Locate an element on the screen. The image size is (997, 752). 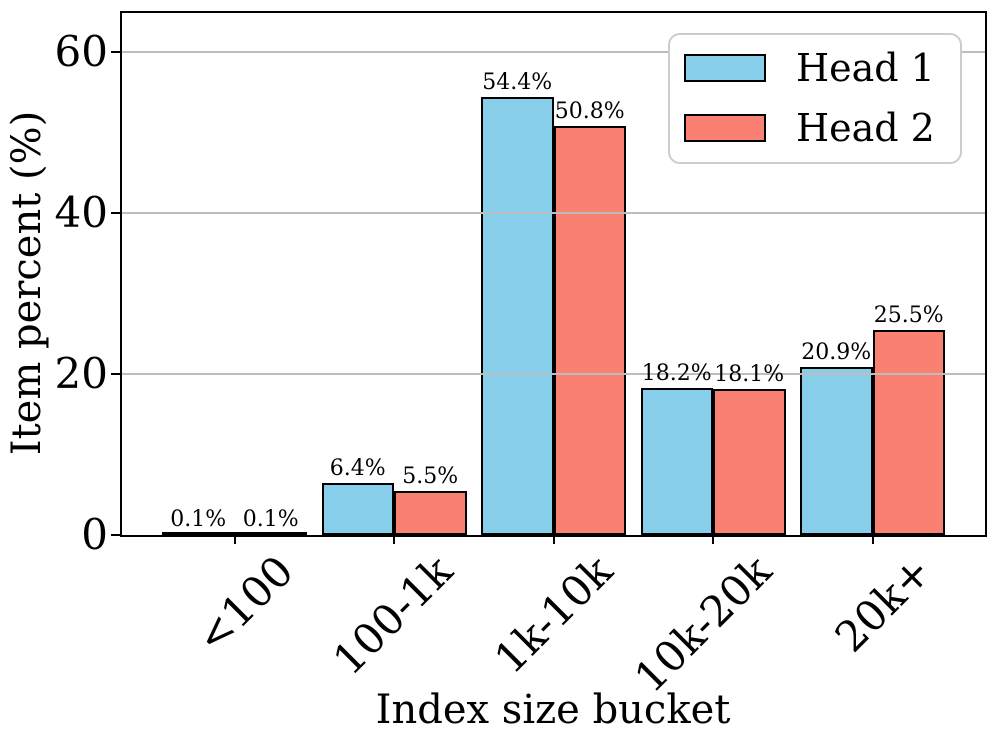
bar-head-2-1k-10k is located at coordinates (589, 330).